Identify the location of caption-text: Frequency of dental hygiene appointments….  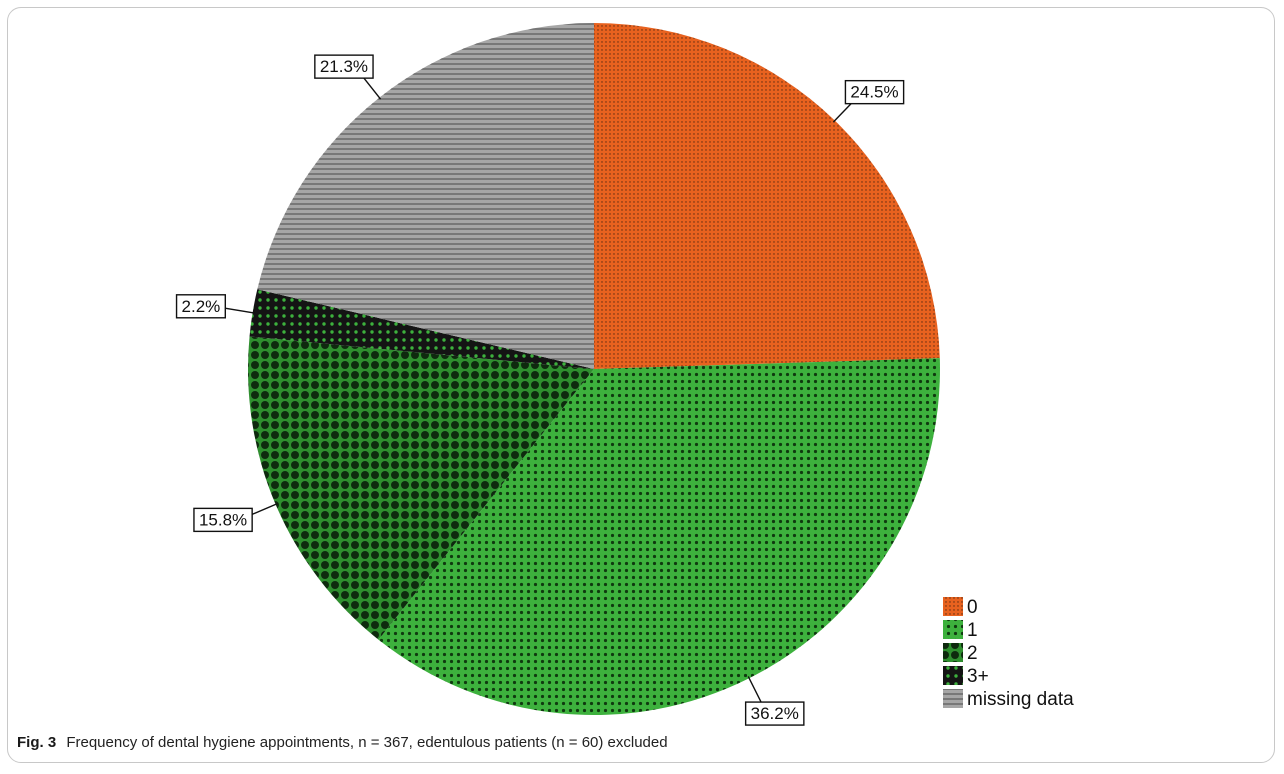
(367, 742).